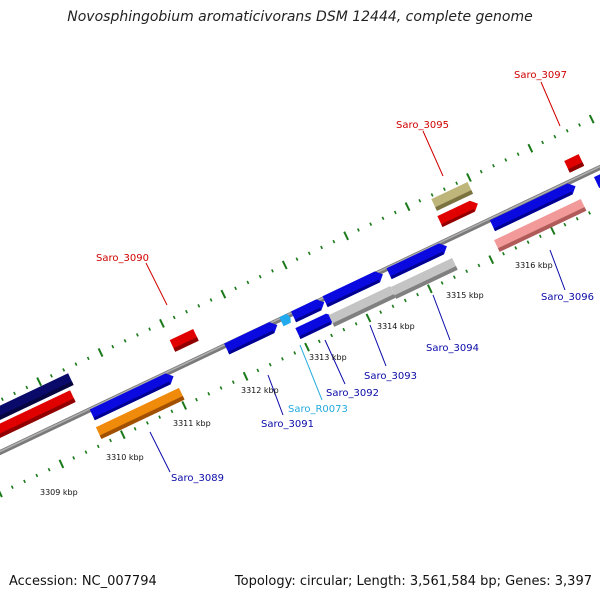 Image resolution: width=600 pixels, height=600 pixels. What do you see at coordinates (59, 492) in the screenshot?
I see `kbp-label-3309: 3309 kbp` at bounding box center [59, 492].